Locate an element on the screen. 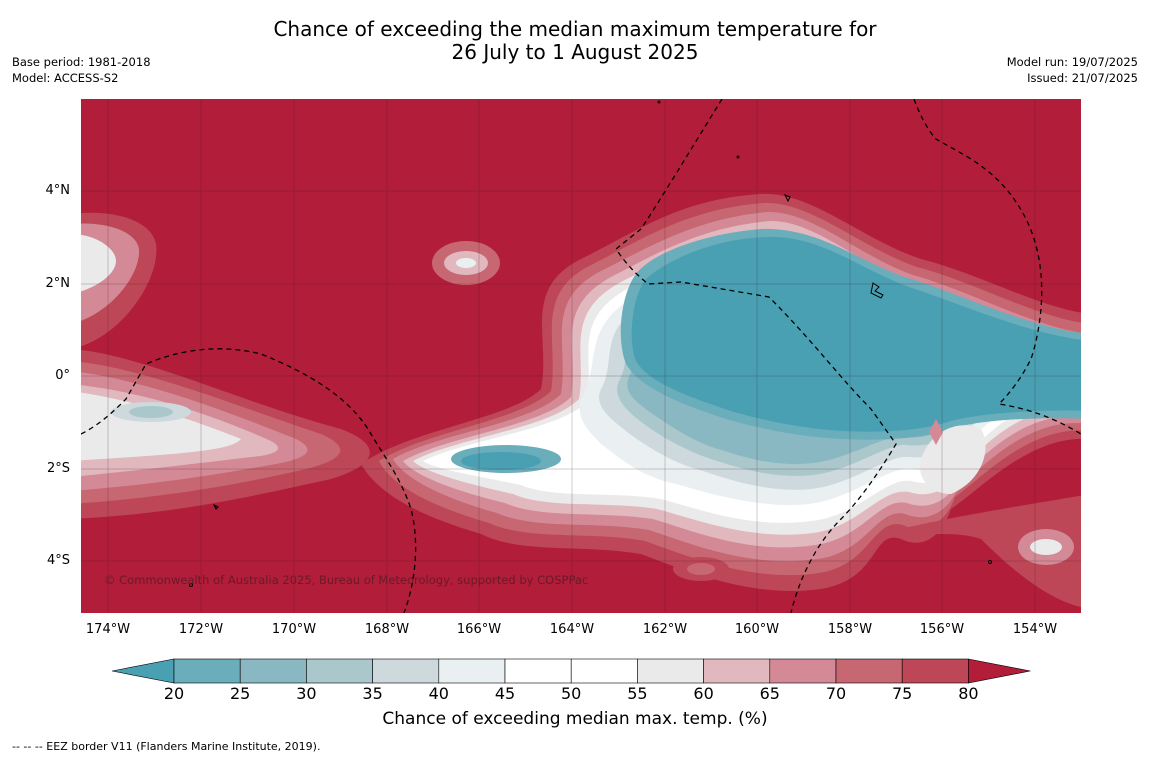 The height and width of the screenshot is (758, 1150). colorbar-tick-label: 30 is located at coordinates (306, 693).